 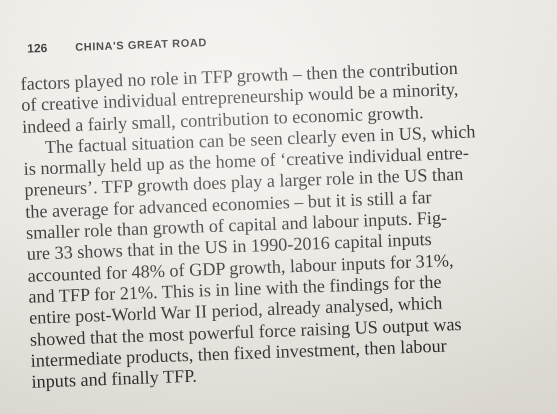 I want to click on running-title: CHINA'S GREAT ROAD, so click(x=141, y=45).